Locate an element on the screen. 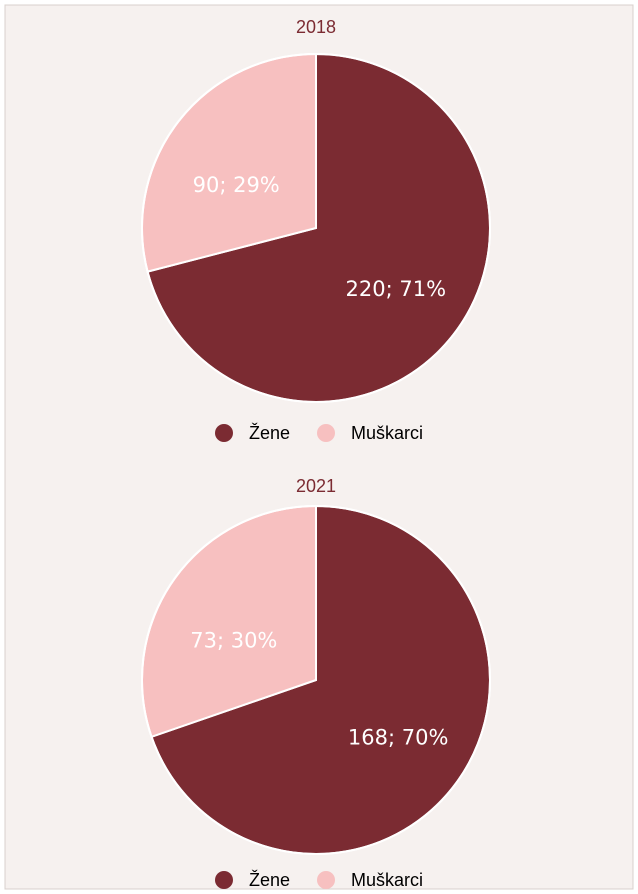 The image size is (638, 894). chart-title: 2021 is located at coordinates (316, 486).